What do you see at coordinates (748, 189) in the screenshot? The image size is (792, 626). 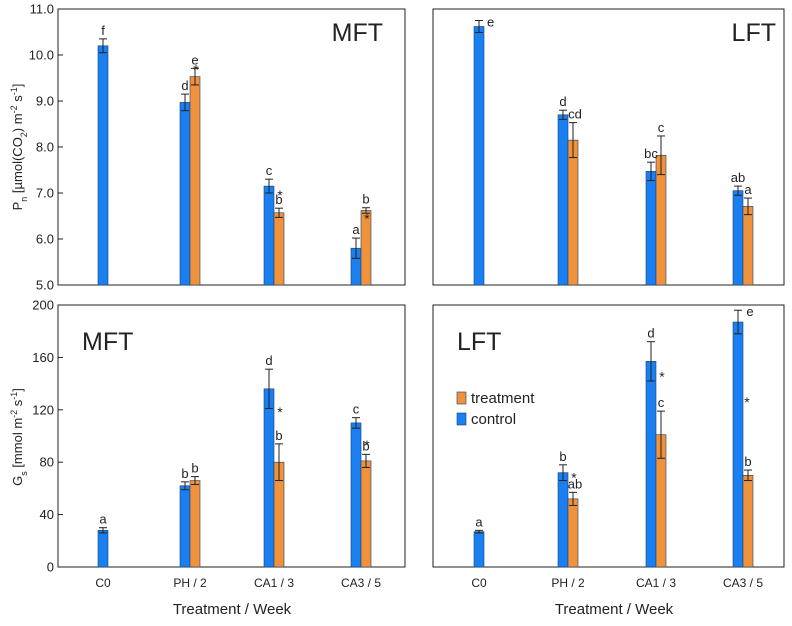 I see `significance-letter-treatment: a` at bounding box center [748, 189].